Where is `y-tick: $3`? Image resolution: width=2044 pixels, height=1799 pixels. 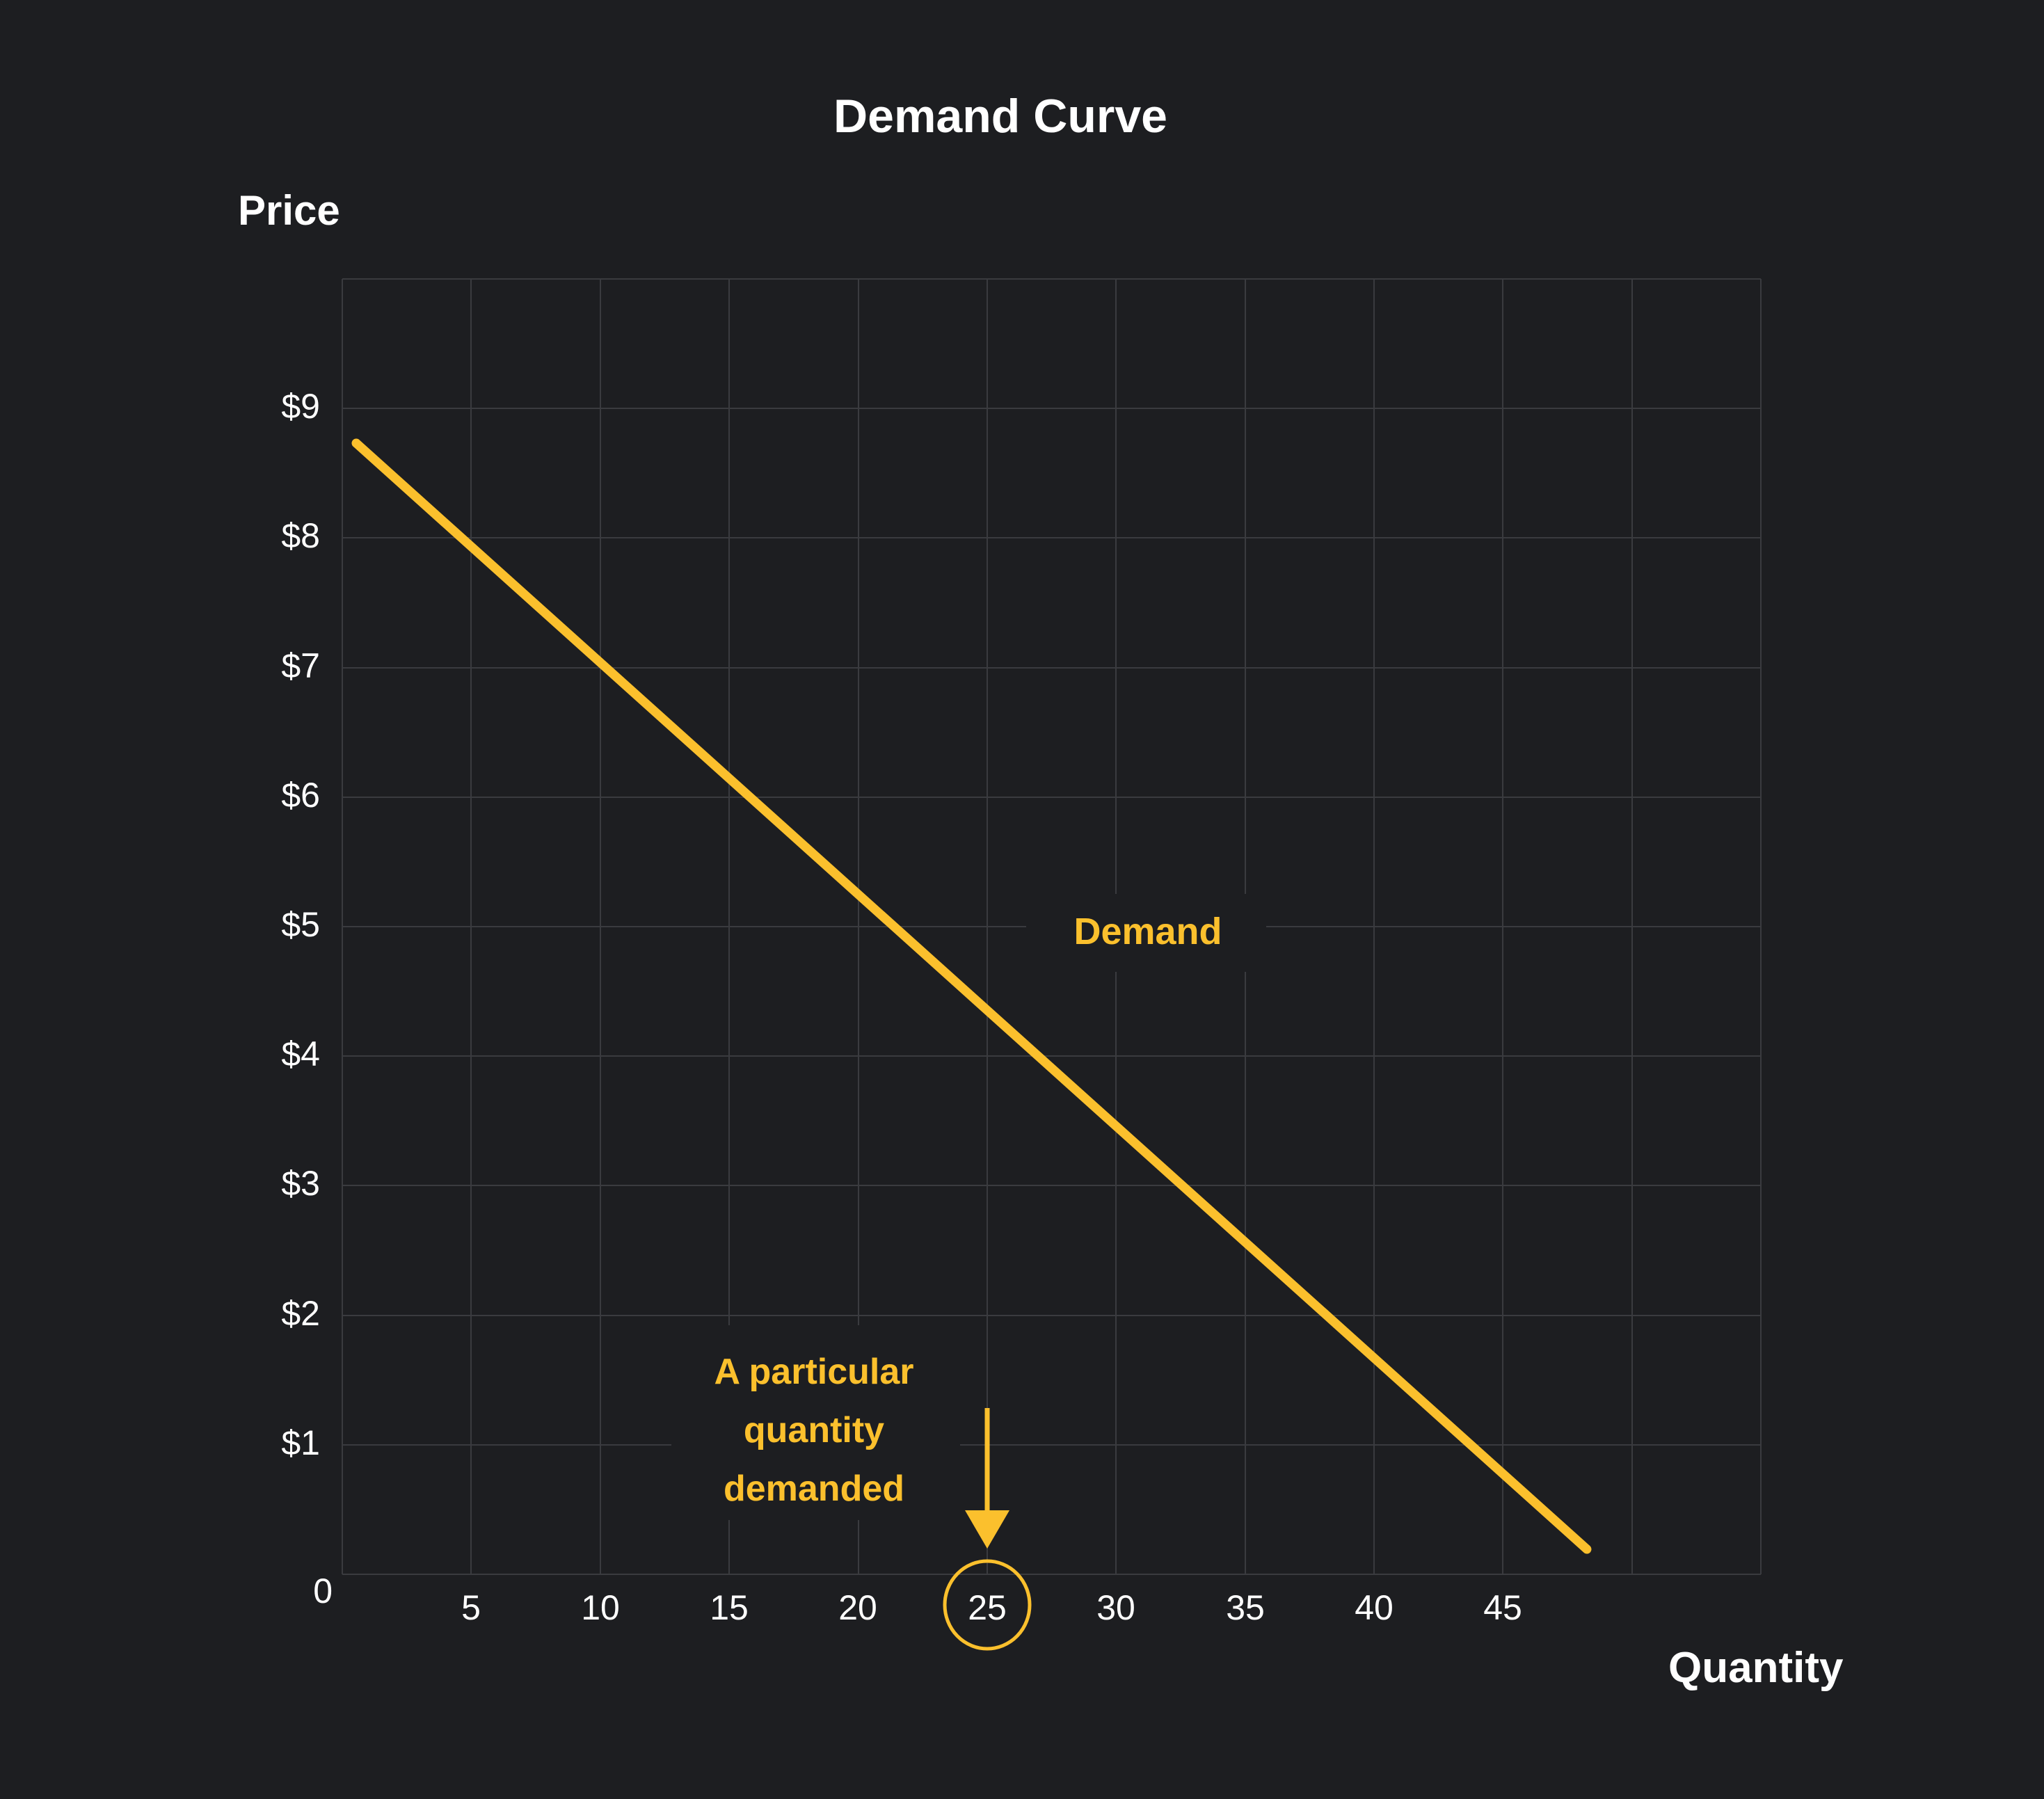
y-tick: $3 is located at coordinates (300, 1183).